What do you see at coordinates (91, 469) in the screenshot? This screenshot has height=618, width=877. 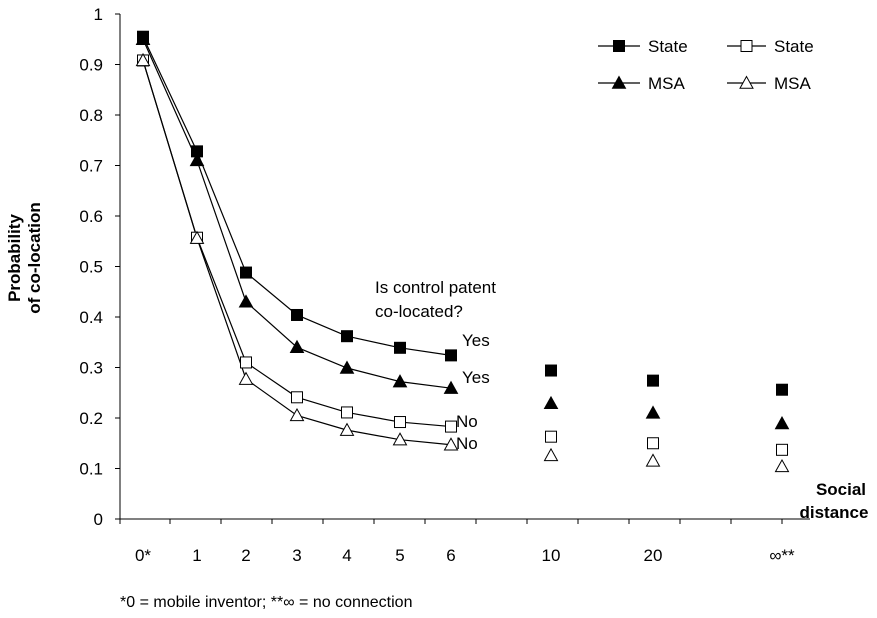 I see `y-tick-label: 0.1` at bounding box center [91, 469].